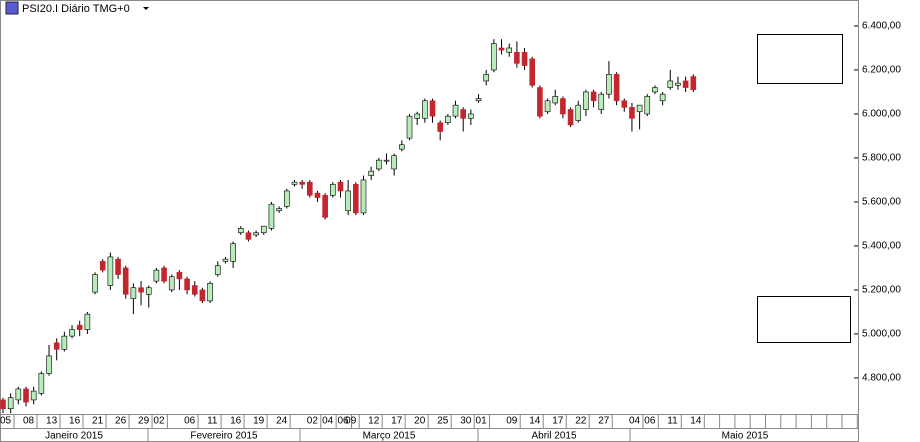  What do you see at coordinates (74, 436) in the screenshot?
I see `month-label: Janeiro 2015` at bounding box center [74, 436].